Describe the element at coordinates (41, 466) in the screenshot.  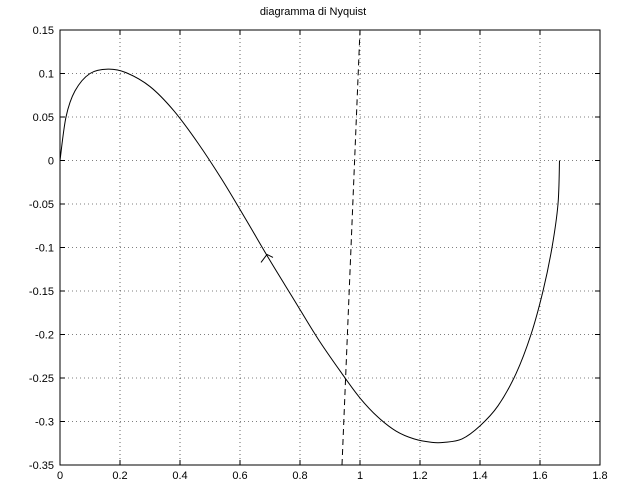
I see `y-tick-label: -0.35` at that location.